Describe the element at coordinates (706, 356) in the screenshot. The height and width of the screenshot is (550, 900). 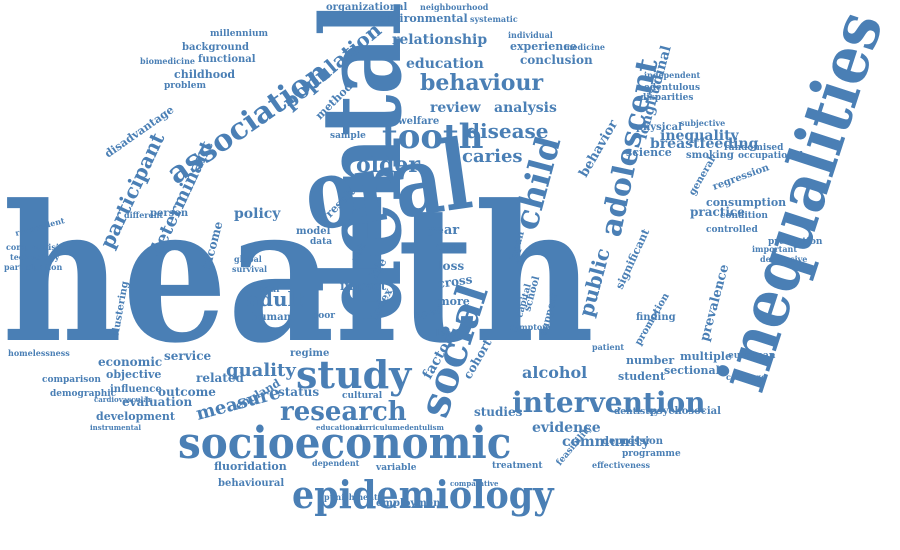
I see `word-multiple: multiple` at that location.